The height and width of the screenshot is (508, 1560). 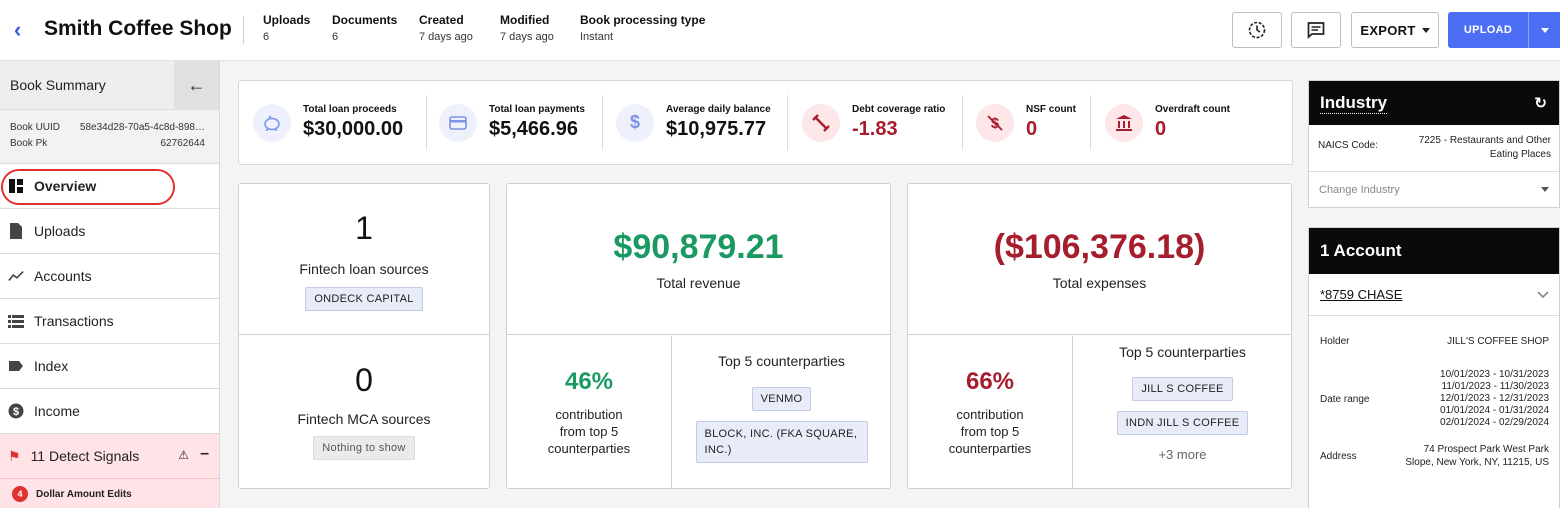 What do you see at coordinates (1359, 189) in the screenshot?
I see `change-industry-placeholder: Change Industry` at bounding box center [1359, 189].